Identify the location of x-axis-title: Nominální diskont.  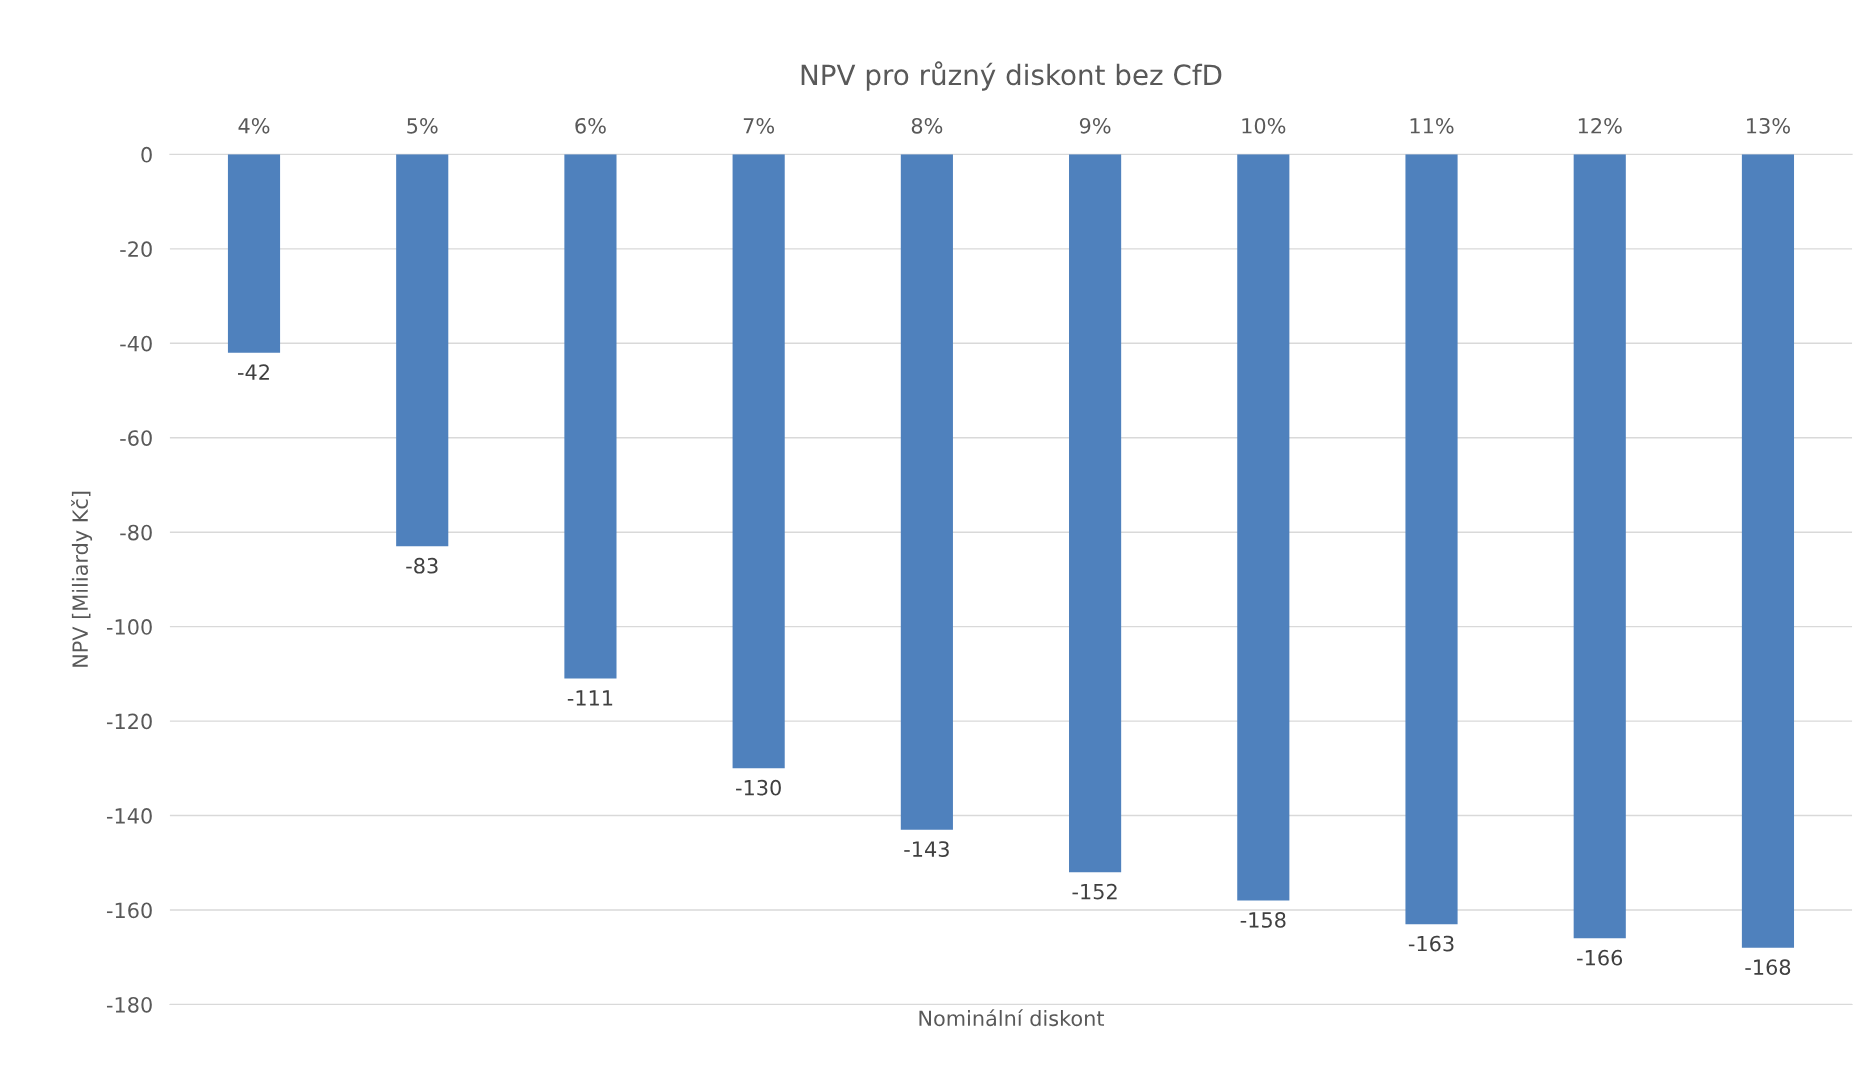
(1012, 1018).